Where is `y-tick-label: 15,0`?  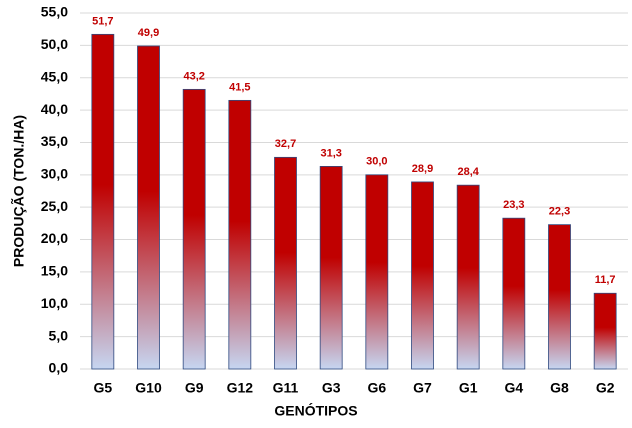
y-tick-label: 15,0 is located at coordinates (54, 271).